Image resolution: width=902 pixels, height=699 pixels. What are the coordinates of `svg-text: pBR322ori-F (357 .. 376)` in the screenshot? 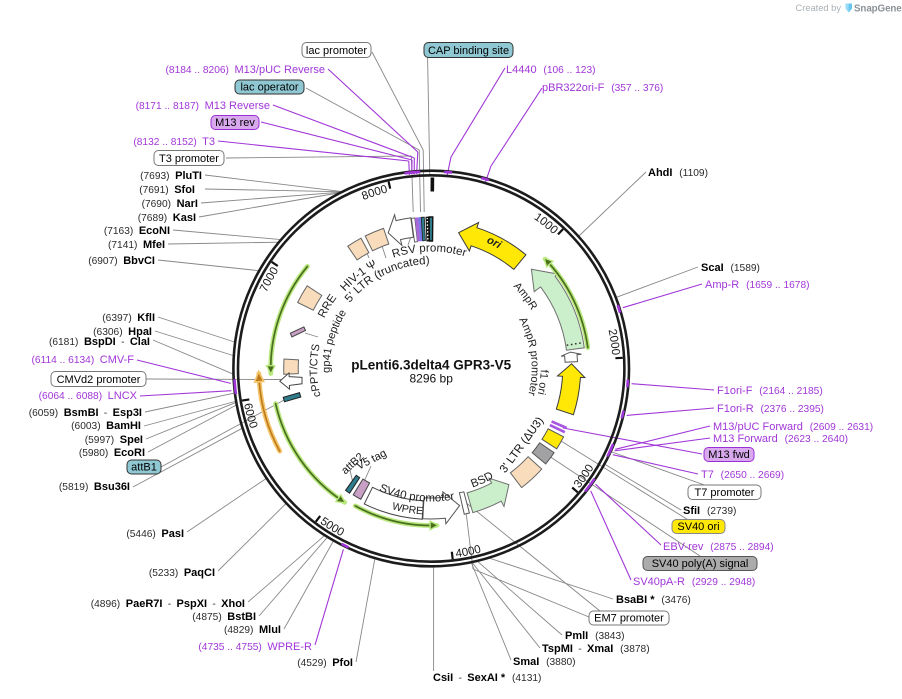 It's located at (602, 88).